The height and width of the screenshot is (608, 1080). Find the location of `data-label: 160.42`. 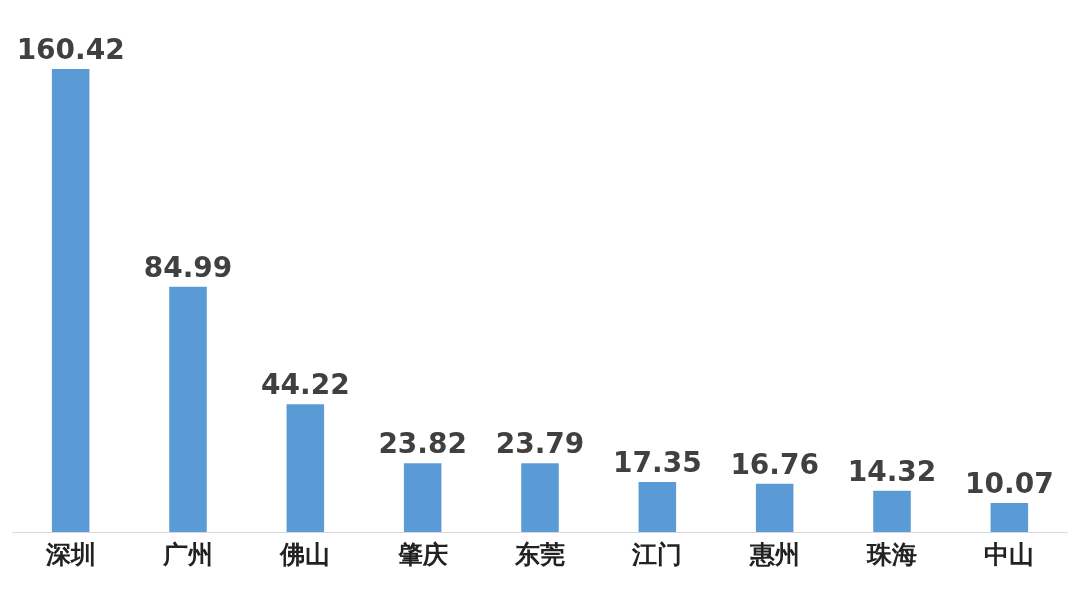

data-label: 160.42 is located at coordinates (70, 49).